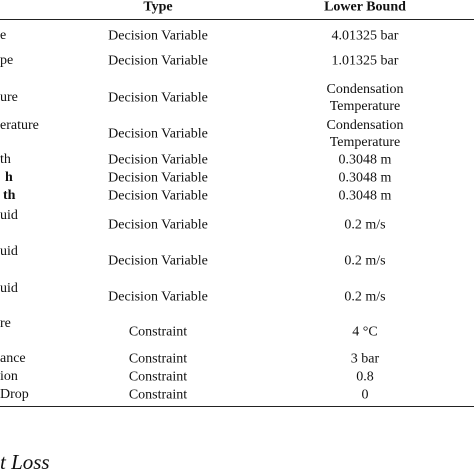 This screenshot has width=474, height=474. What do you see at coordinates (365, 332) in the screenshot?
I see `bound-cell: 4 °C` at bounding box center [365, 332].